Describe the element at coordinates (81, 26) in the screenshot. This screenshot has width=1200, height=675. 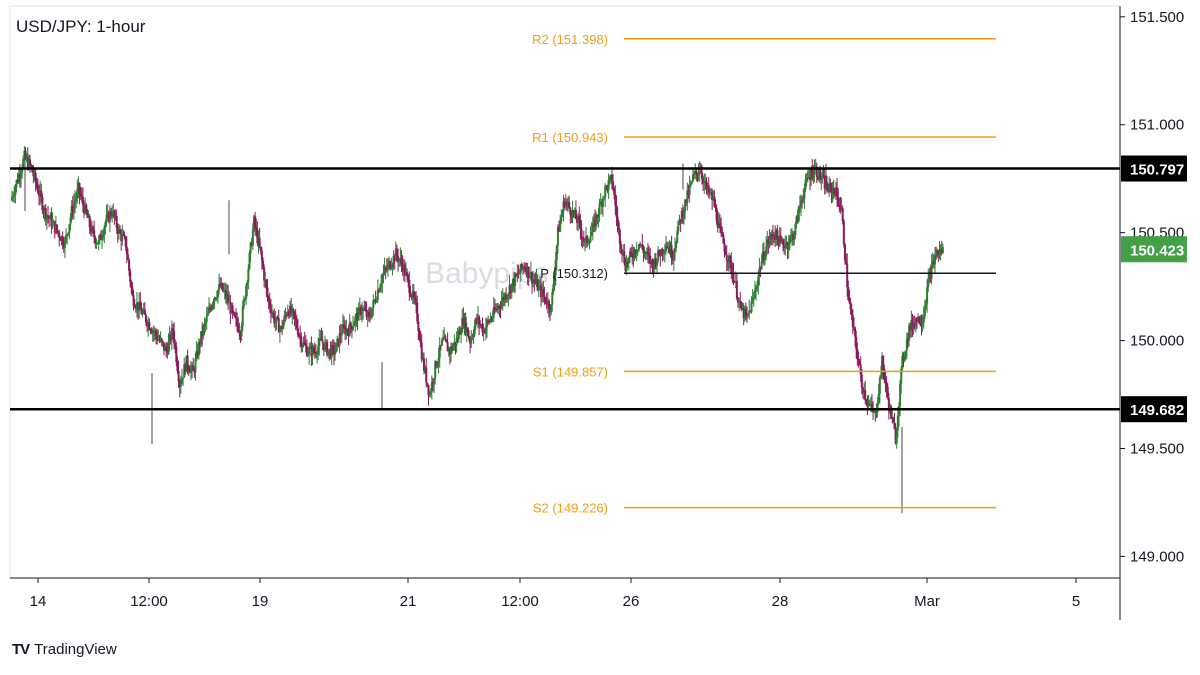
I see `chart-title: USD/JPY: 1-hour` at that location.